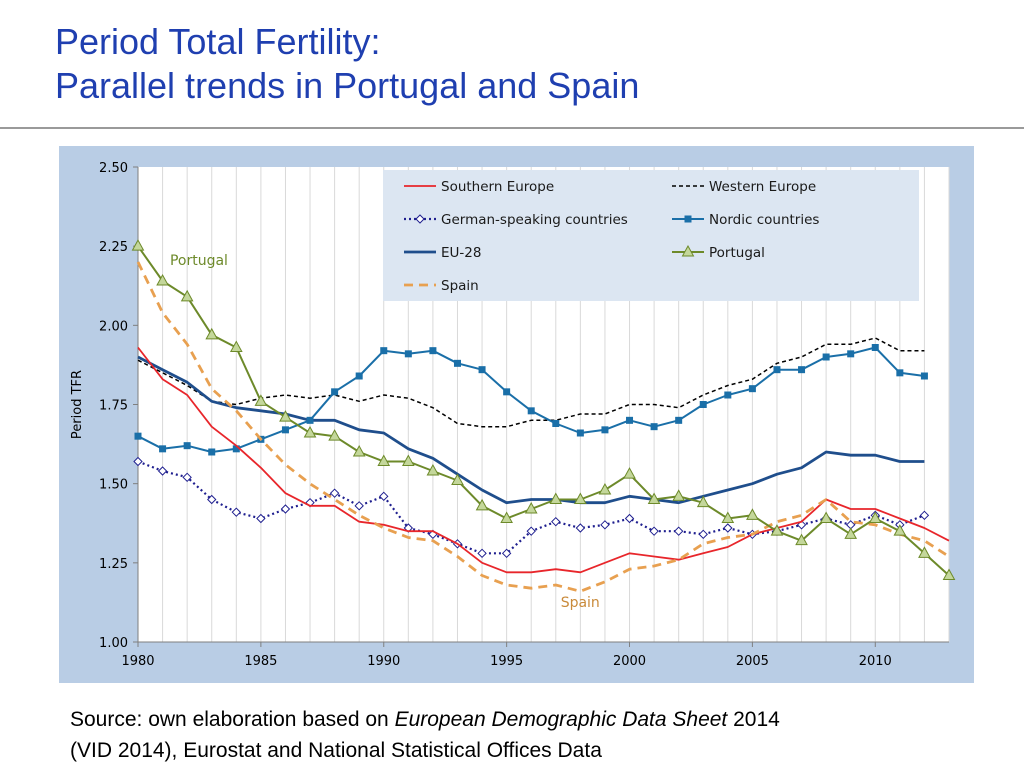 Image resolution: width=1024 pixels, height=768 pixels. I want to click on legend-box, so click(651, 235).